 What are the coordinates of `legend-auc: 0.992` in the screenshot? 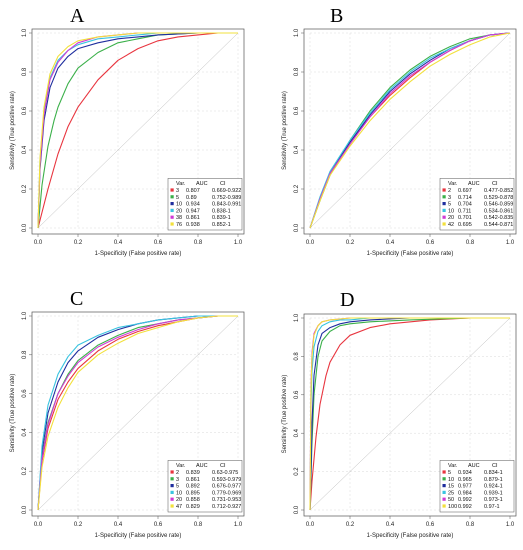 It's located at (465, 500).